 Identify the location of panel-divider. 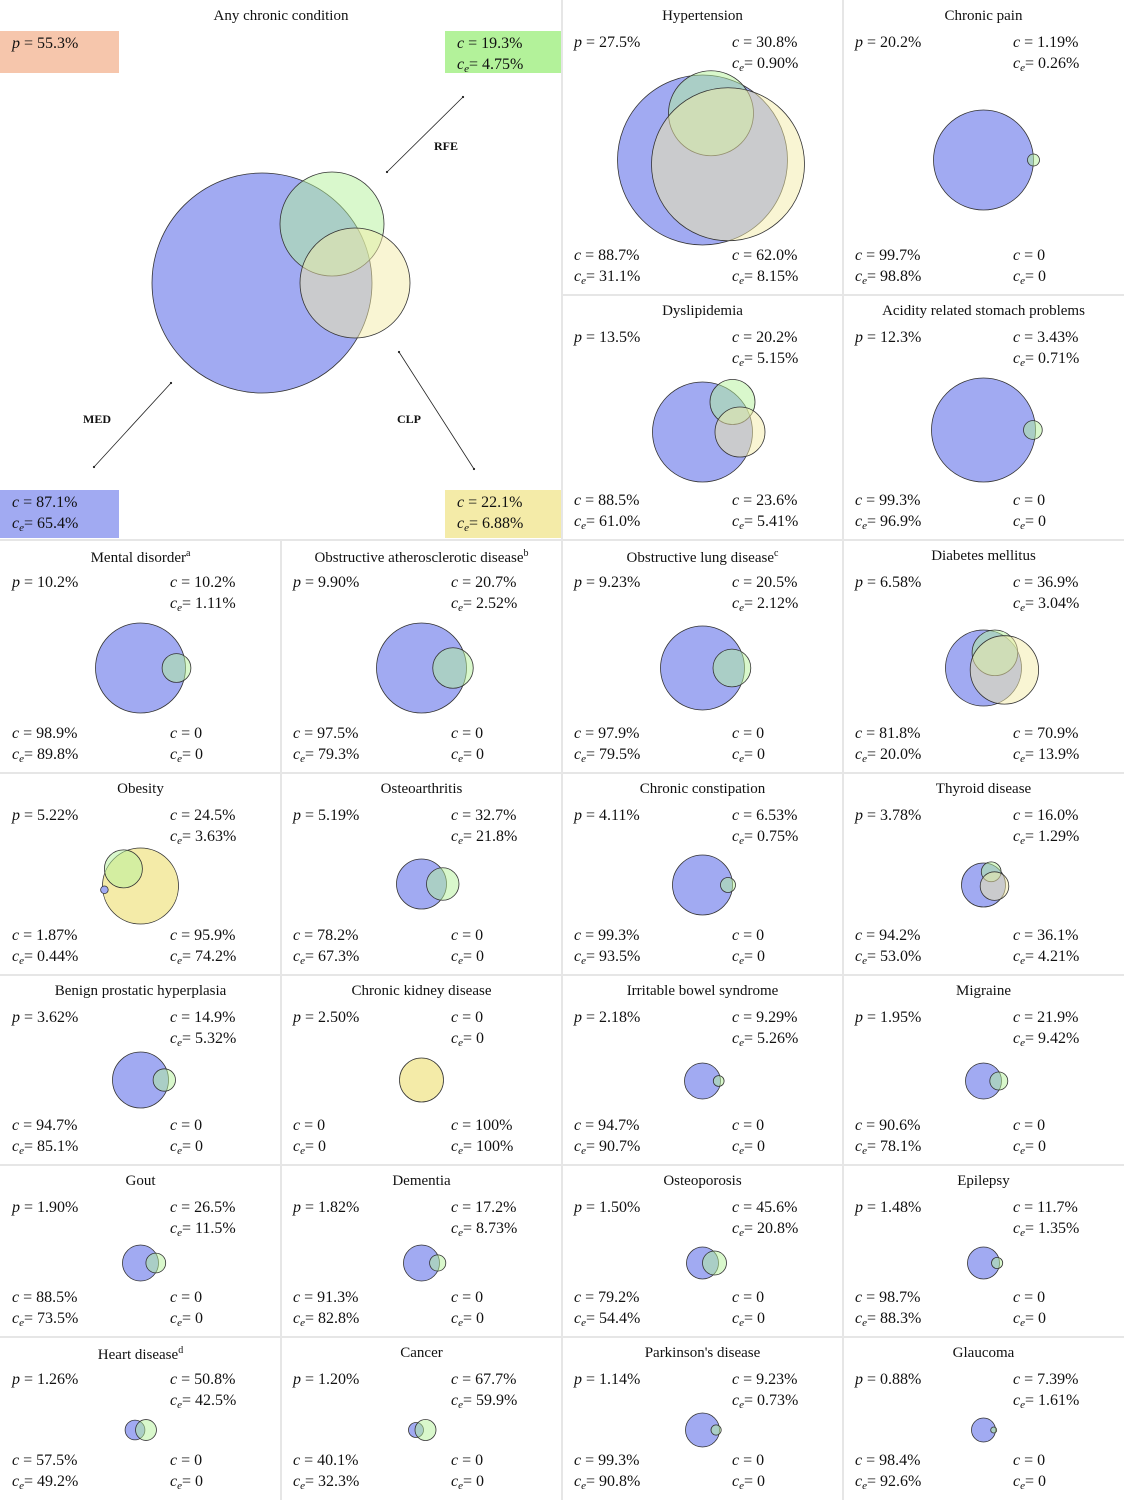
(562, 750).